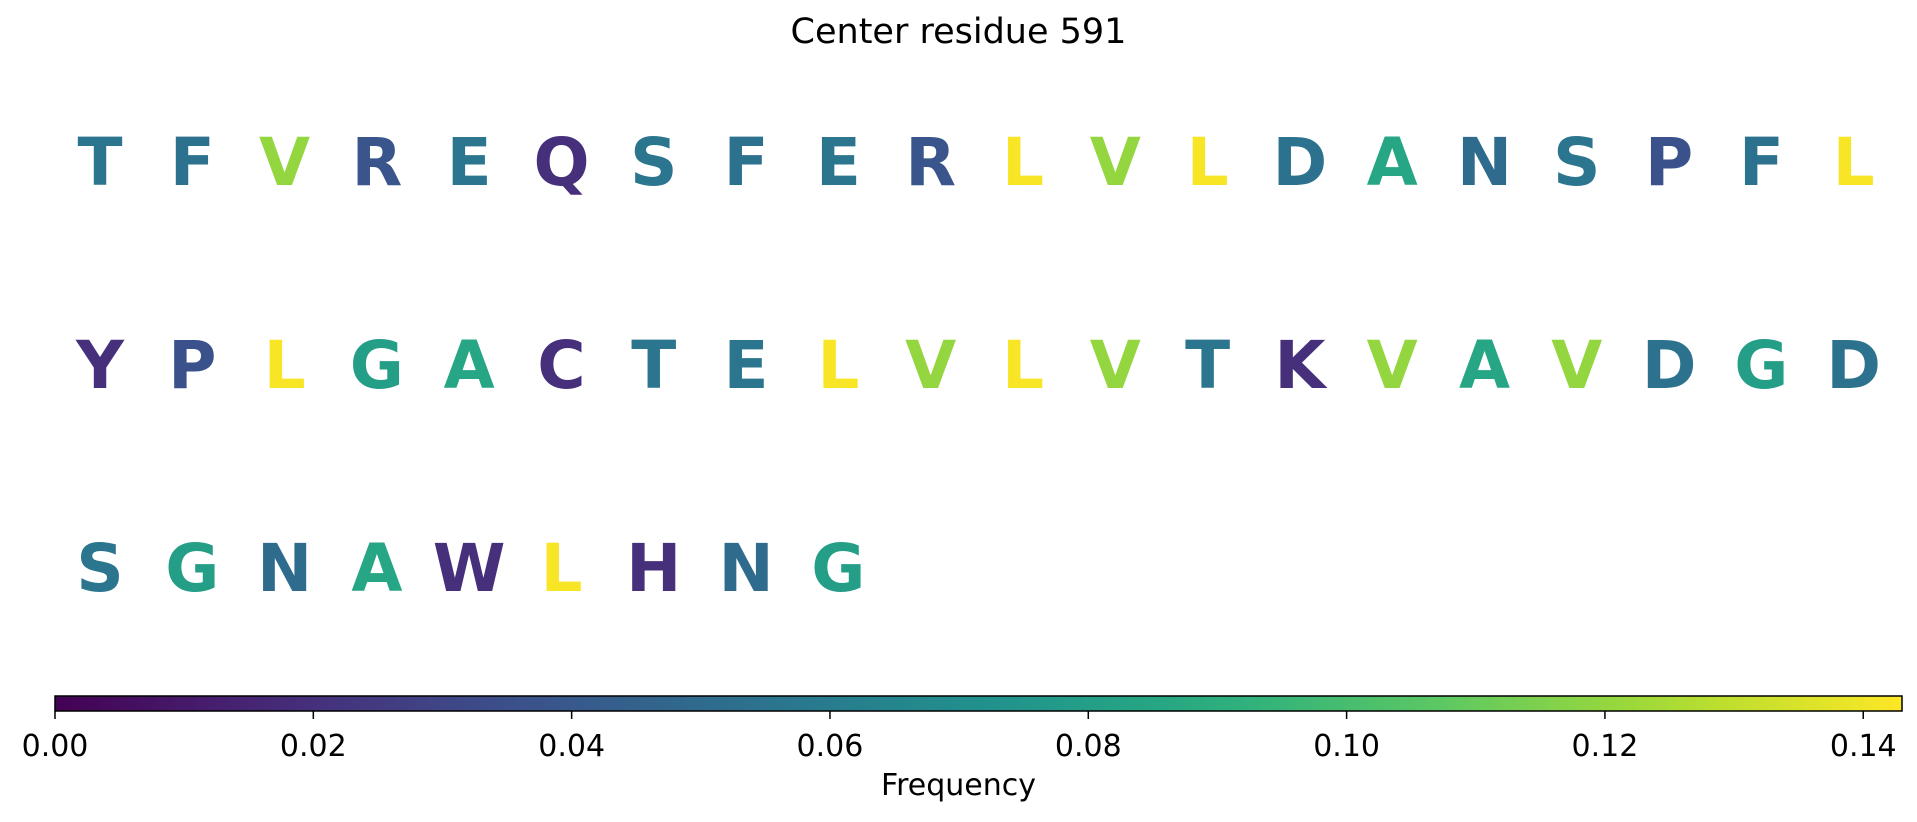  I want to click on colorbar-tick-label: 0.14, so click(1863, 746).